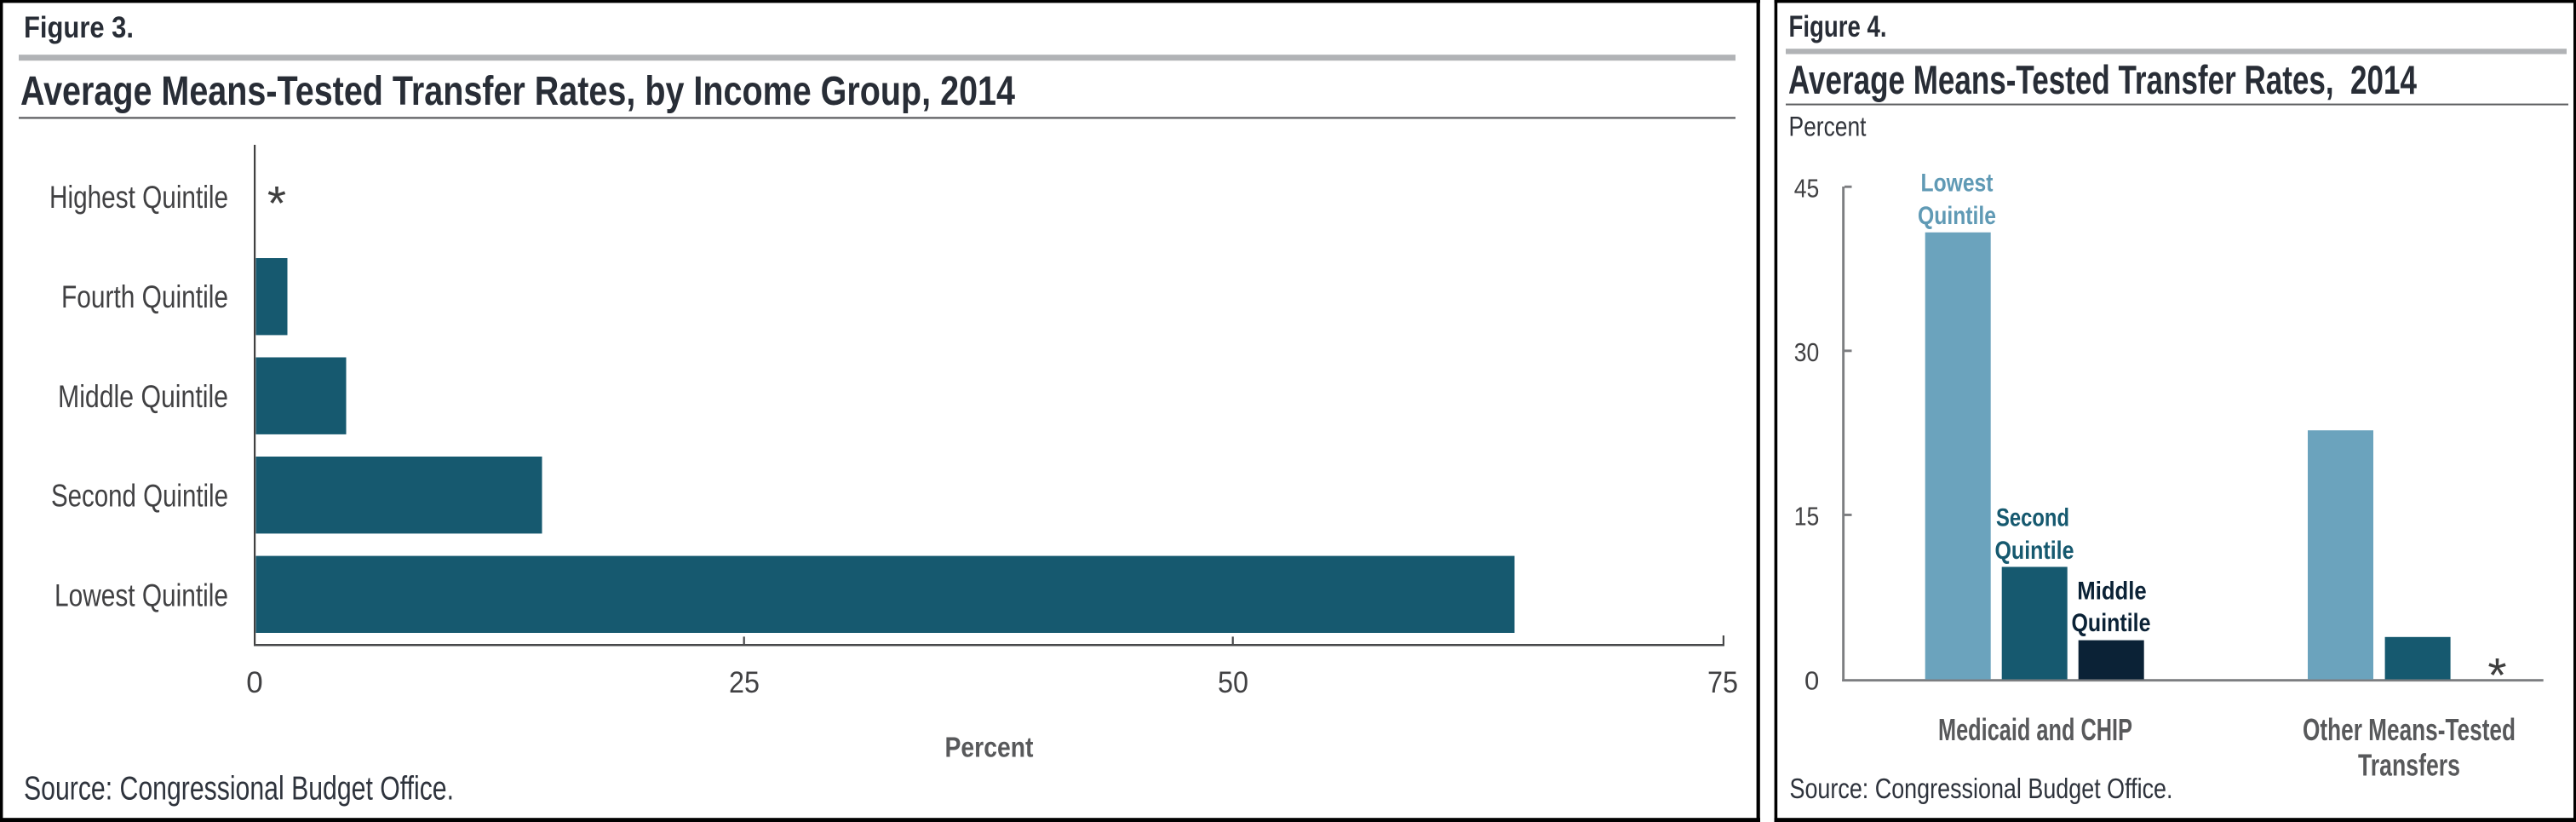 This screenshot has height=822, width=2576. What do you see at coordinates (1807, 352) in the screenshot?
I see `svg-text: 30` at bounding box center [1807, 352].